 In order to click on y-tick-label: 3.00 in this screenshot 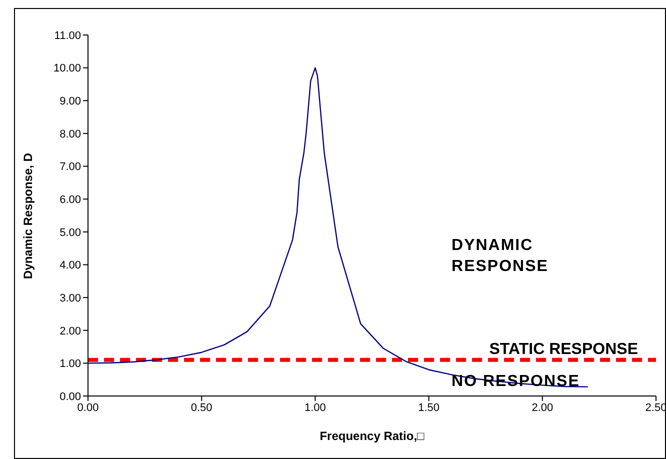, I will do `click(70, 298)`.